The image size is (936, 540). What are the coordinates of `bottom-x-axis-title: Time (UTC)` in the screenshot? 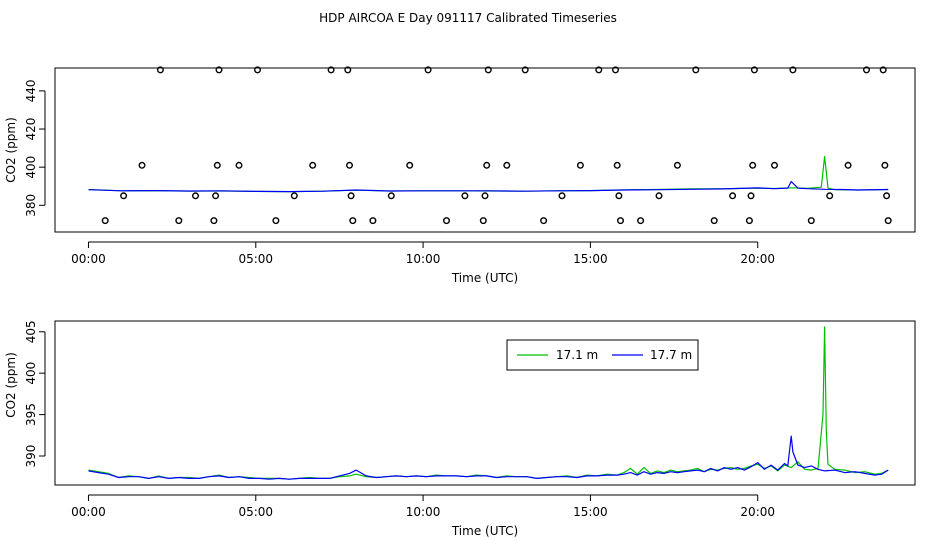 It's located at (484, 531).